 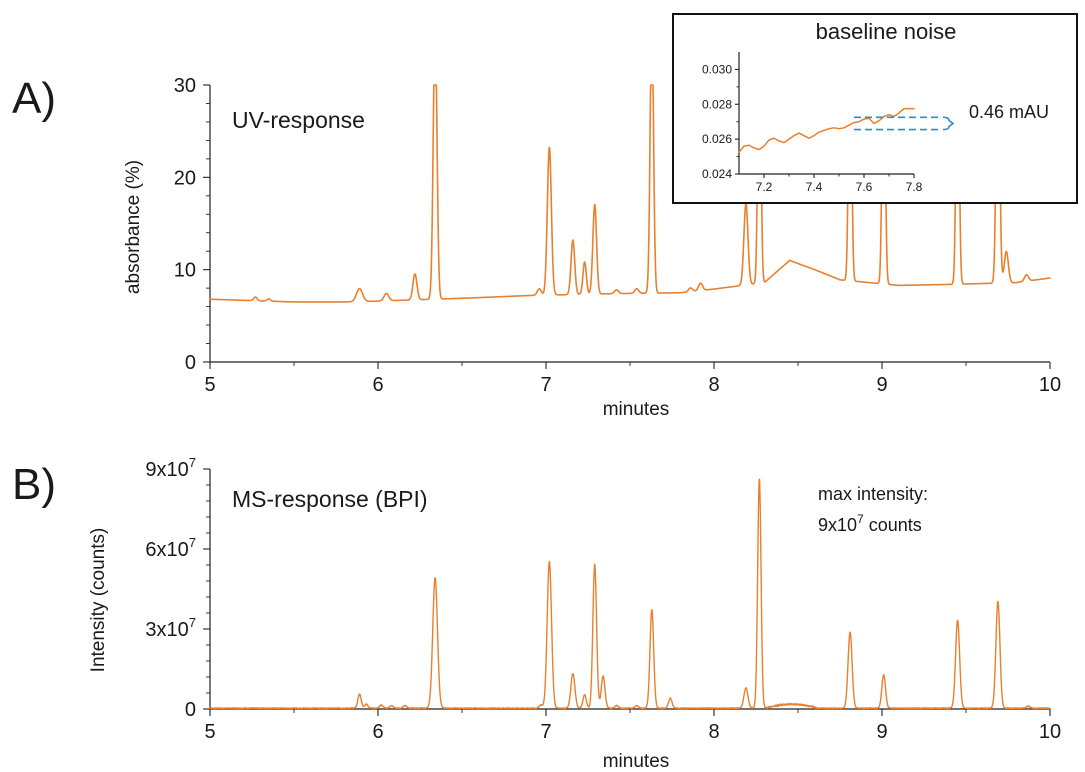 I want to click on noise-value-label: 0.46 mAU, so click(x=1009, y=112).